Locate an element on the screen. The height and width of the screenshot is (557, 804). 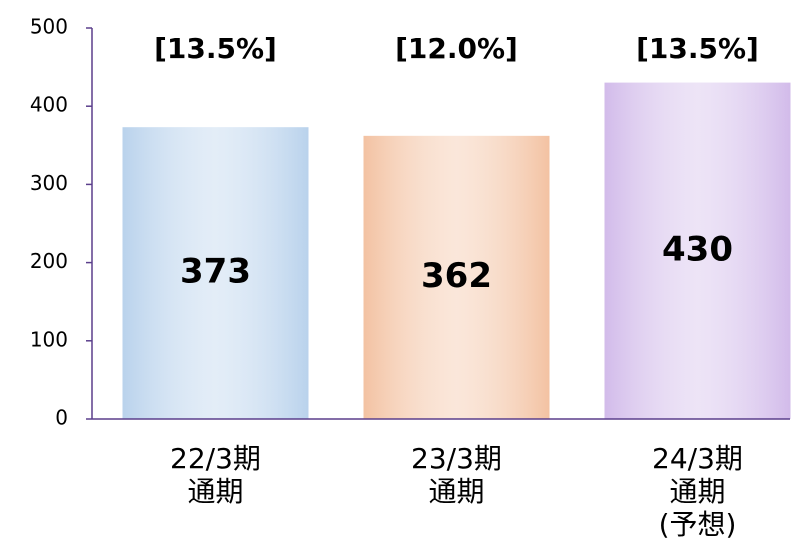
x-tick-label: 24/3期 is located at coordinates (697, 458).